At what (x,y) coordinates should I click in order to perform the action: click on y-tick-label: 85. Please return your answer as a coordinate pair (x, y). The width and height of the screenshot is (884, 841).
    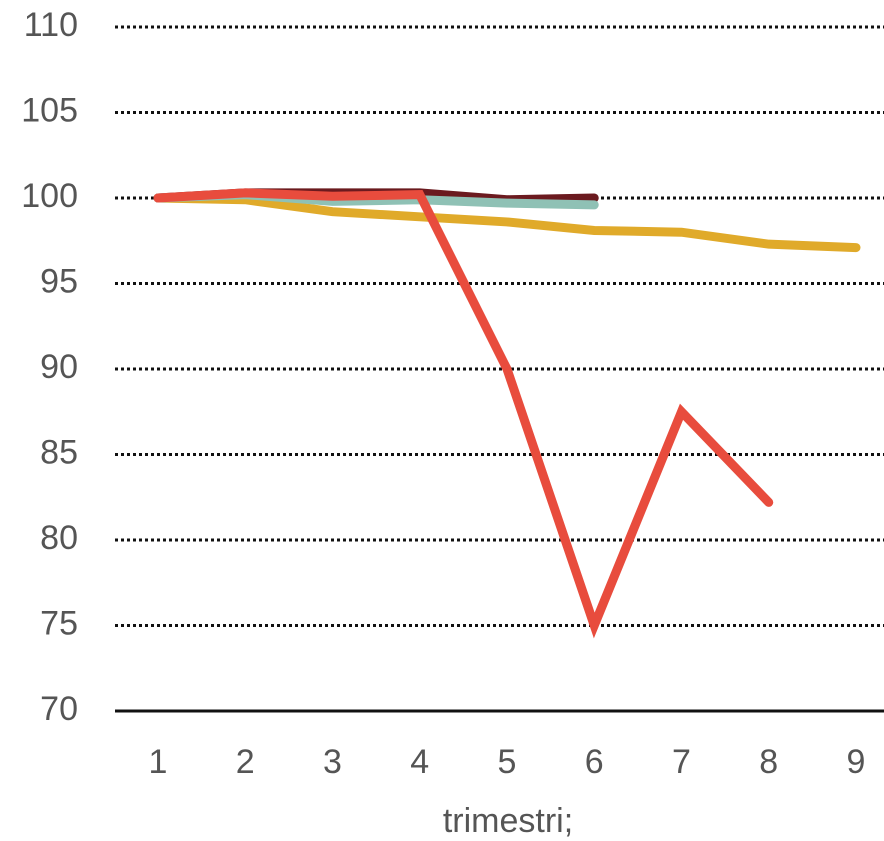
    Looking at the image, I should click on (59, 452).